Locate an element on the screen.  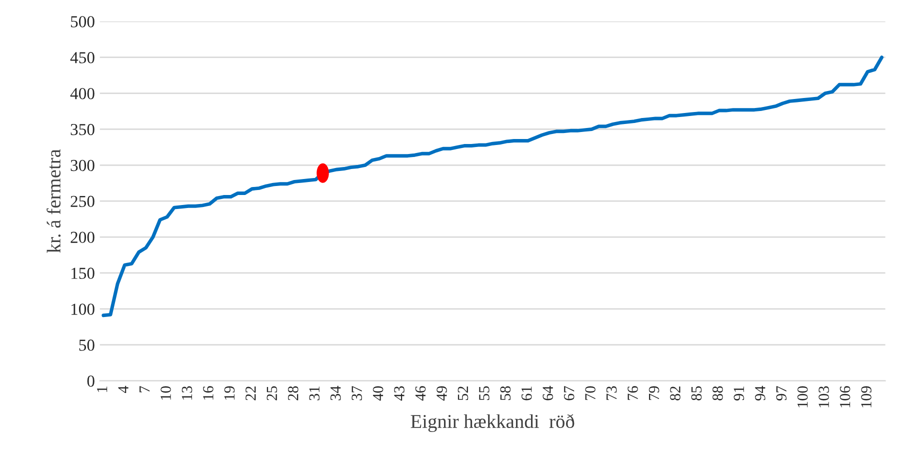
x-tick-label: 109 is located at coordinates (866, 397).